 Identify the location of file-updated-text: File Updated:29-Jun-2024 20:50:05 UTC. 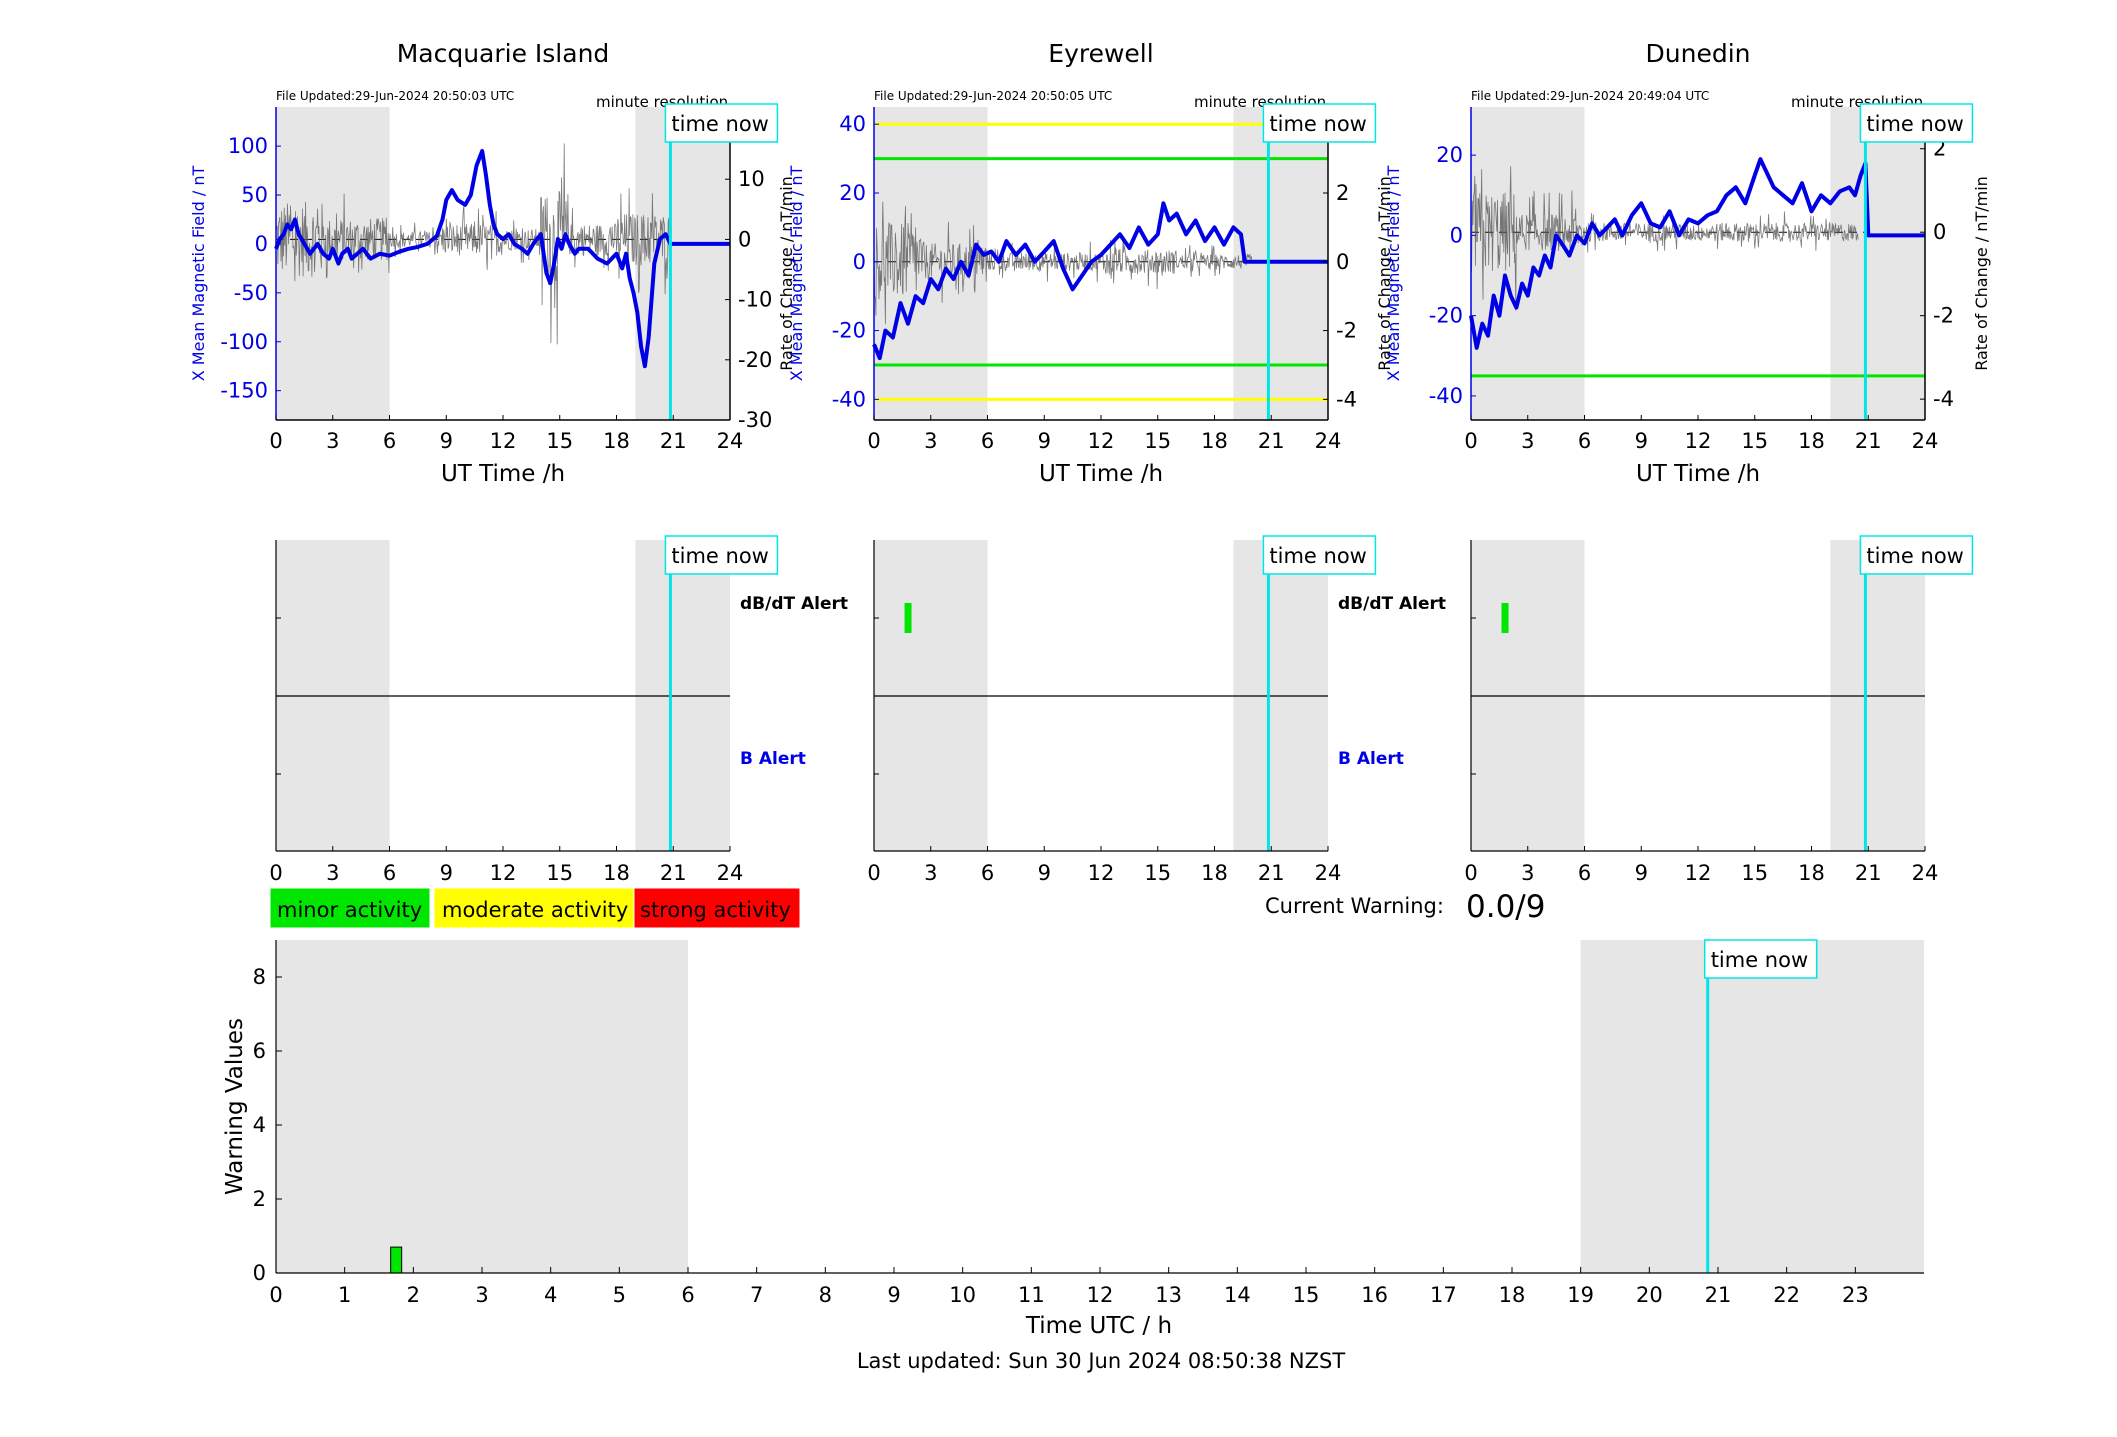
(993, 96).